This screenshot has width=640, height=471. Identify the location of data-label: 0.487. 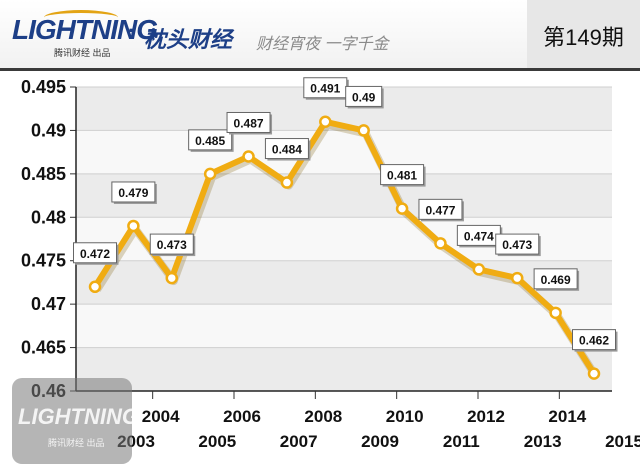
(249, 123).